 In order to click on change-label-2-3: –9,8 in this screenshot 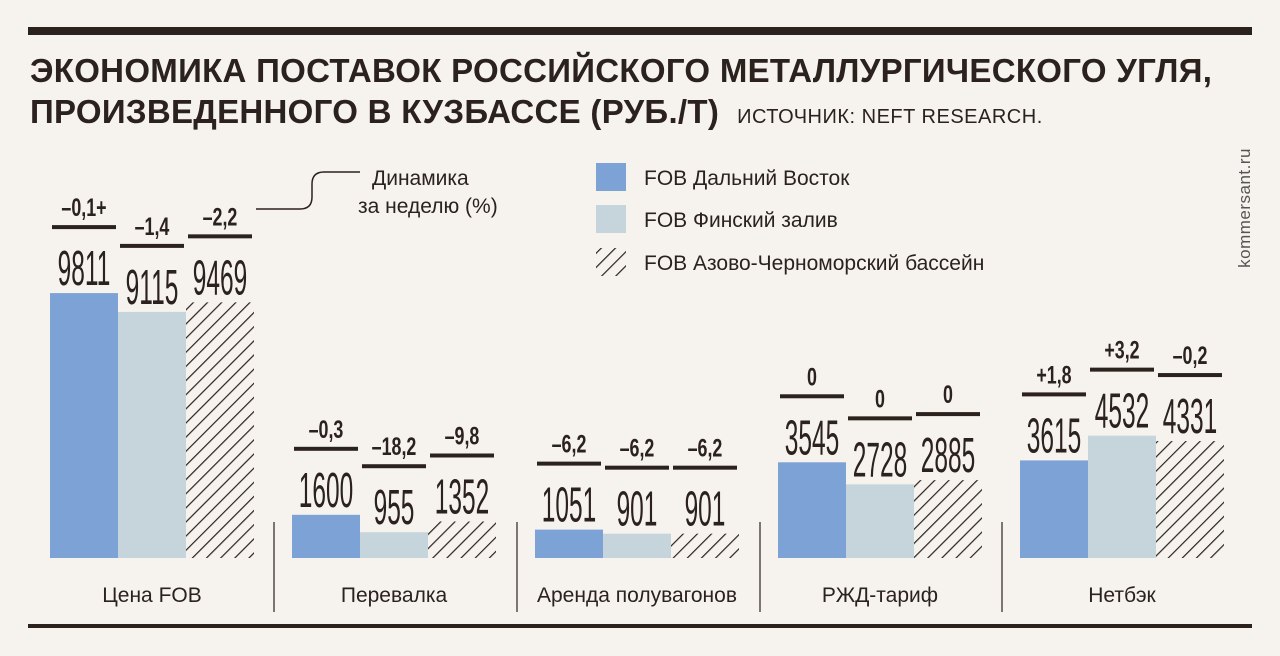, I will do `click(462, 435)`.